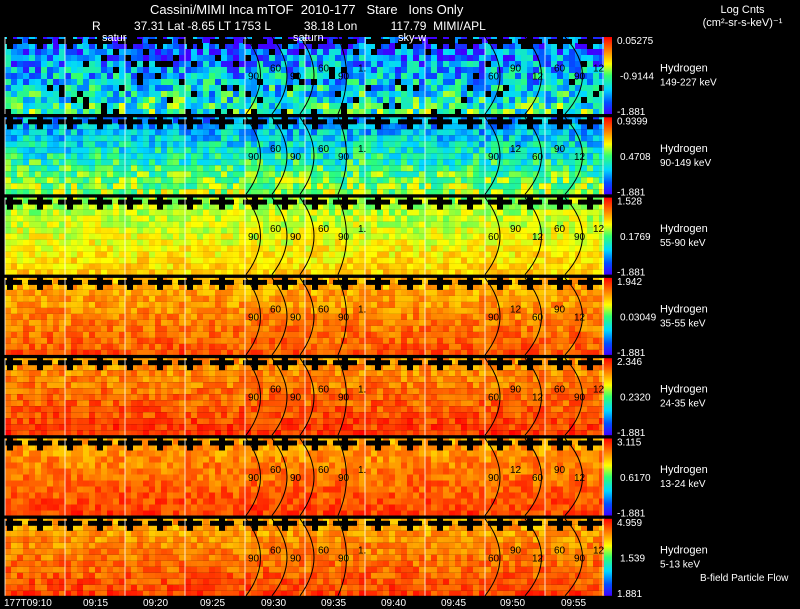  I want to click on data-gap-markers, so click(301, 42).